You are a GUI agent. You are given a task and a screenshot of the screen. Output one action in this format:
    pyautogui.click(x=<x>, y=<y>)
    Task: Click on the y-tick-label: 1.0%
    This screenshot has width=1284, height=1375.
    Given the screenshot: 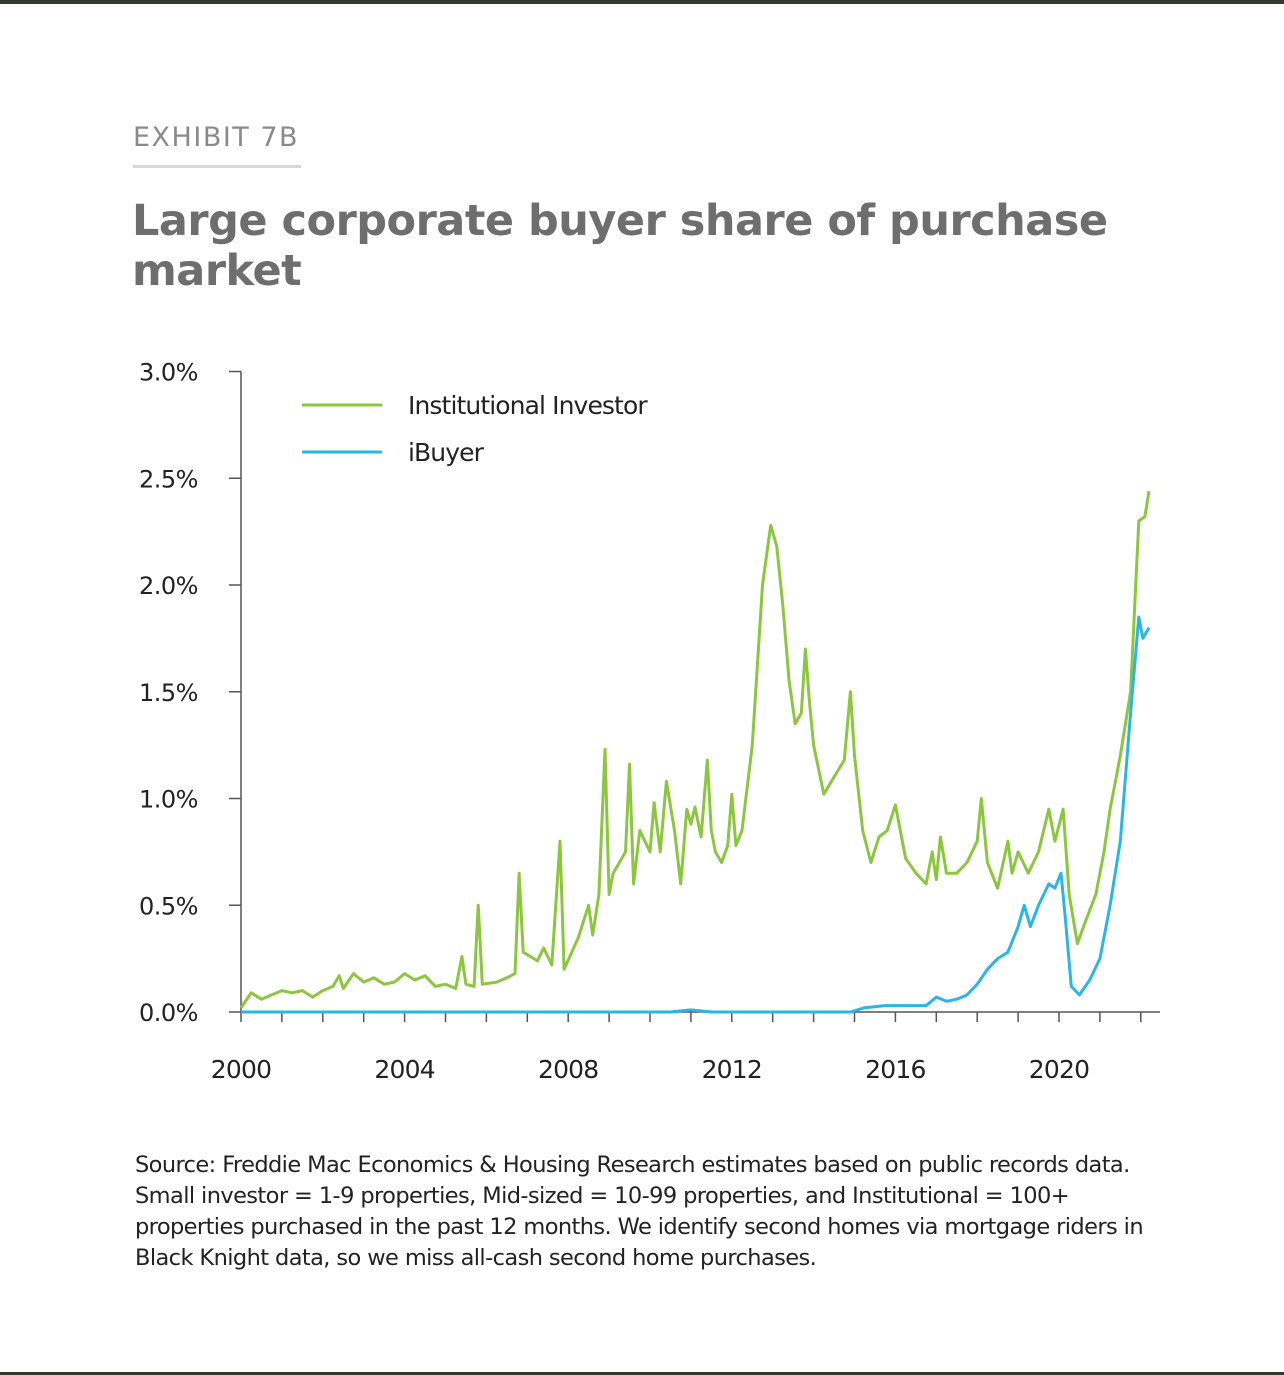 What is the action you would take?
    pyautogui.click(x=168, y=800)
    